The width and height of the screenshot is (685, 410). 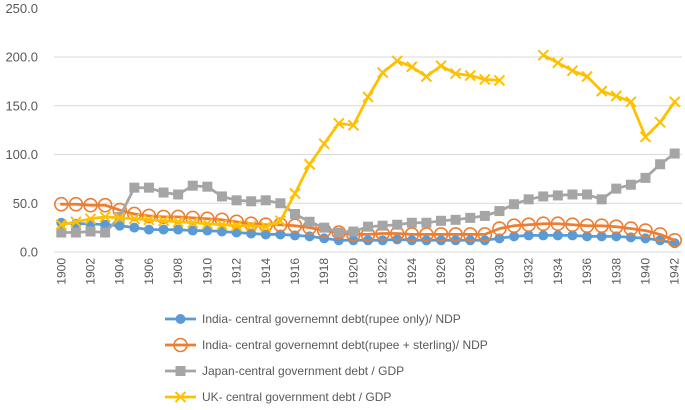 I want to click on x-tick-label: 1918, so click(x=324, y=271).